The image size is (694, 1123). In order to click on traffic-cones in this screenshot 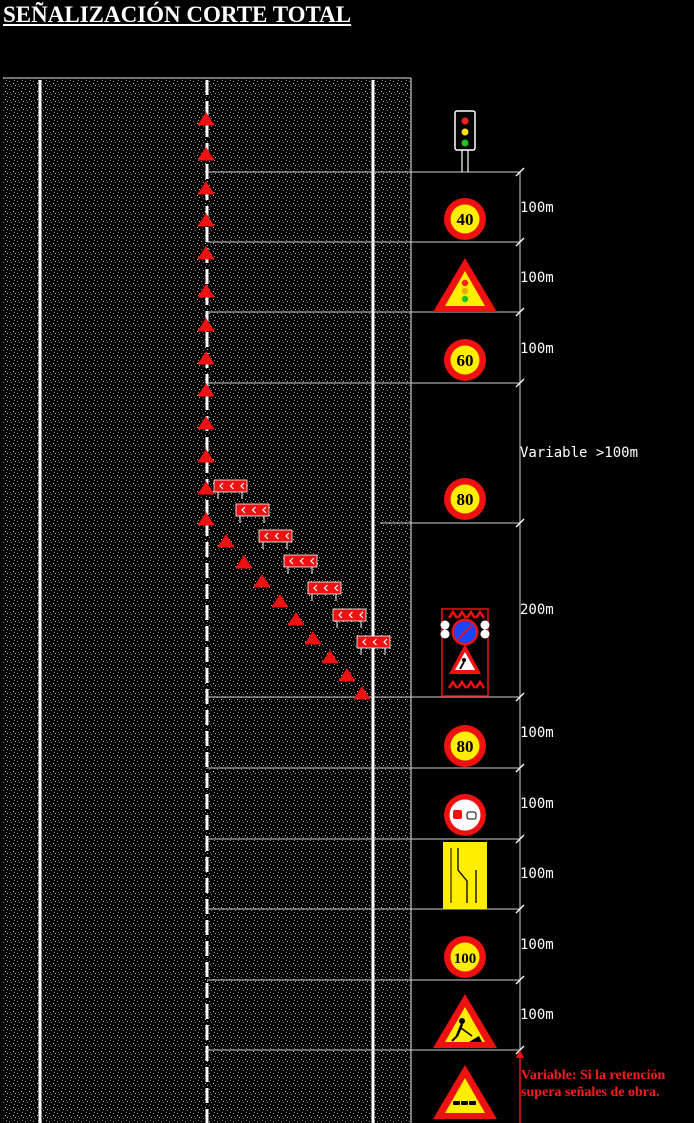, I will do `click(284, 406)`.